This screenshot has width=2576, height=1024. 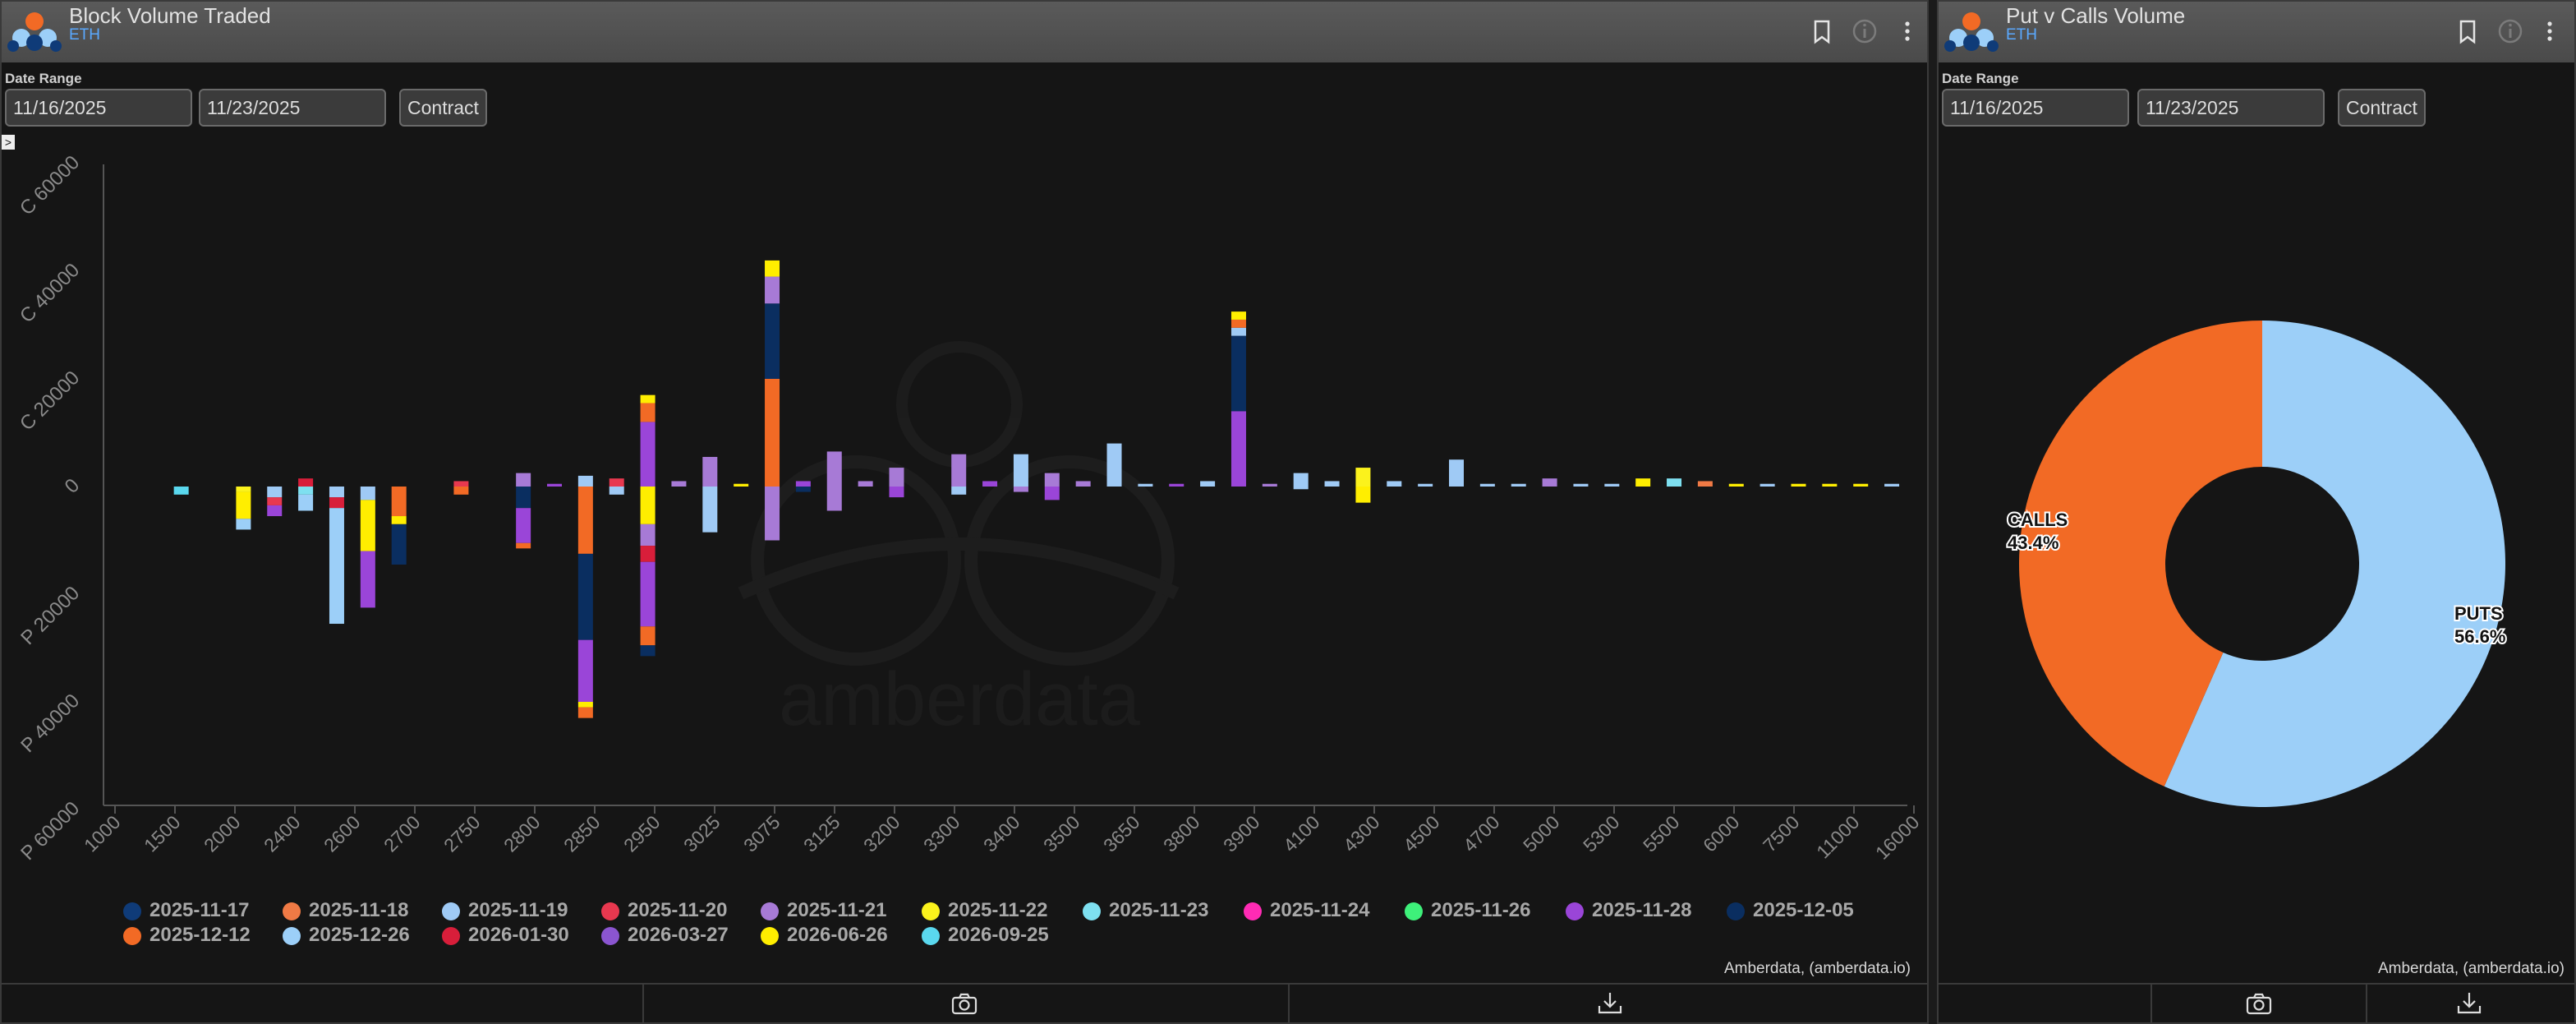 I want to click on info-icon, so click(x=1865, y=31).